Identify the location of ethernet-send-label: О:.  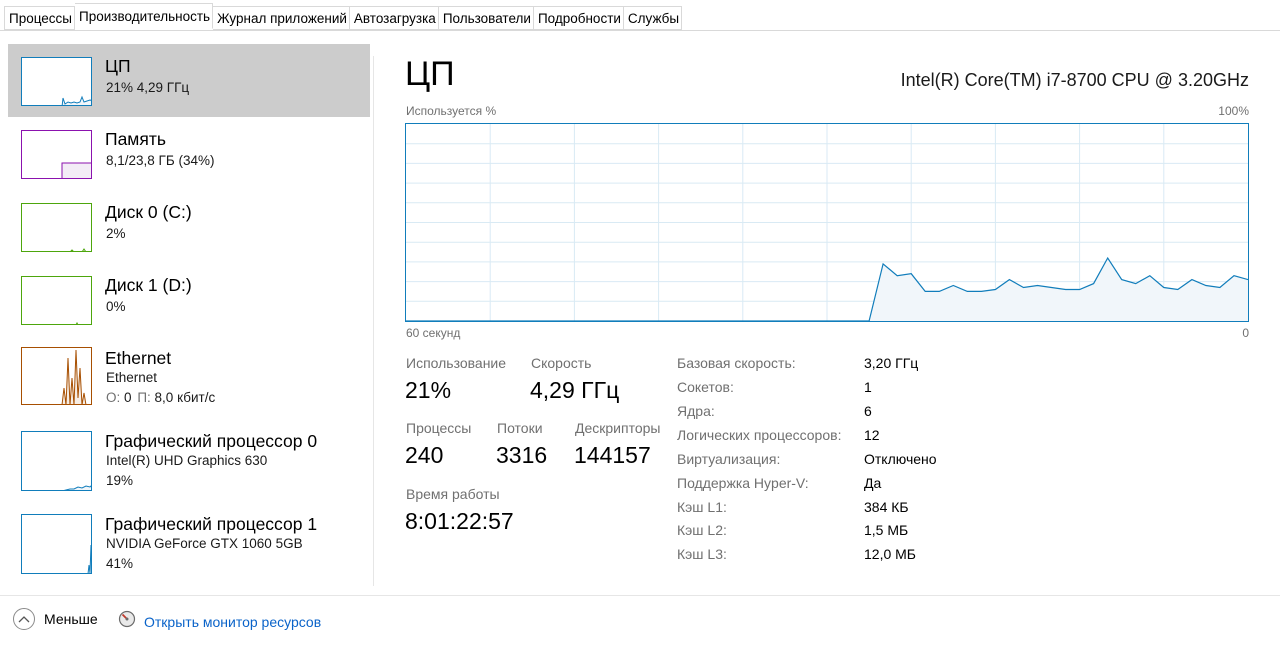
(113, 397).